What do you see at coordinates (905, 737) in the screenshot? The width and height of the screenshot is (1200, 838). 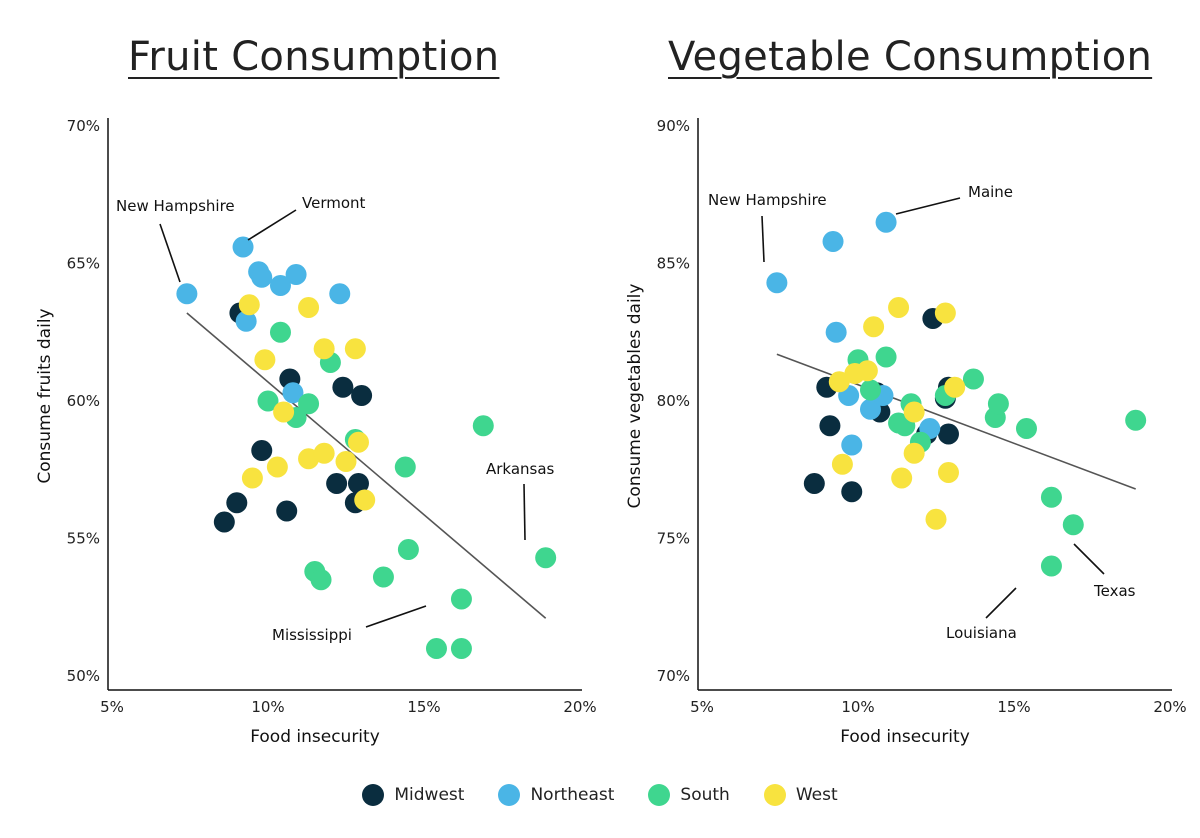 I see `veg-x-axis-label: Food insecurity` at bounding box center [905, 737].